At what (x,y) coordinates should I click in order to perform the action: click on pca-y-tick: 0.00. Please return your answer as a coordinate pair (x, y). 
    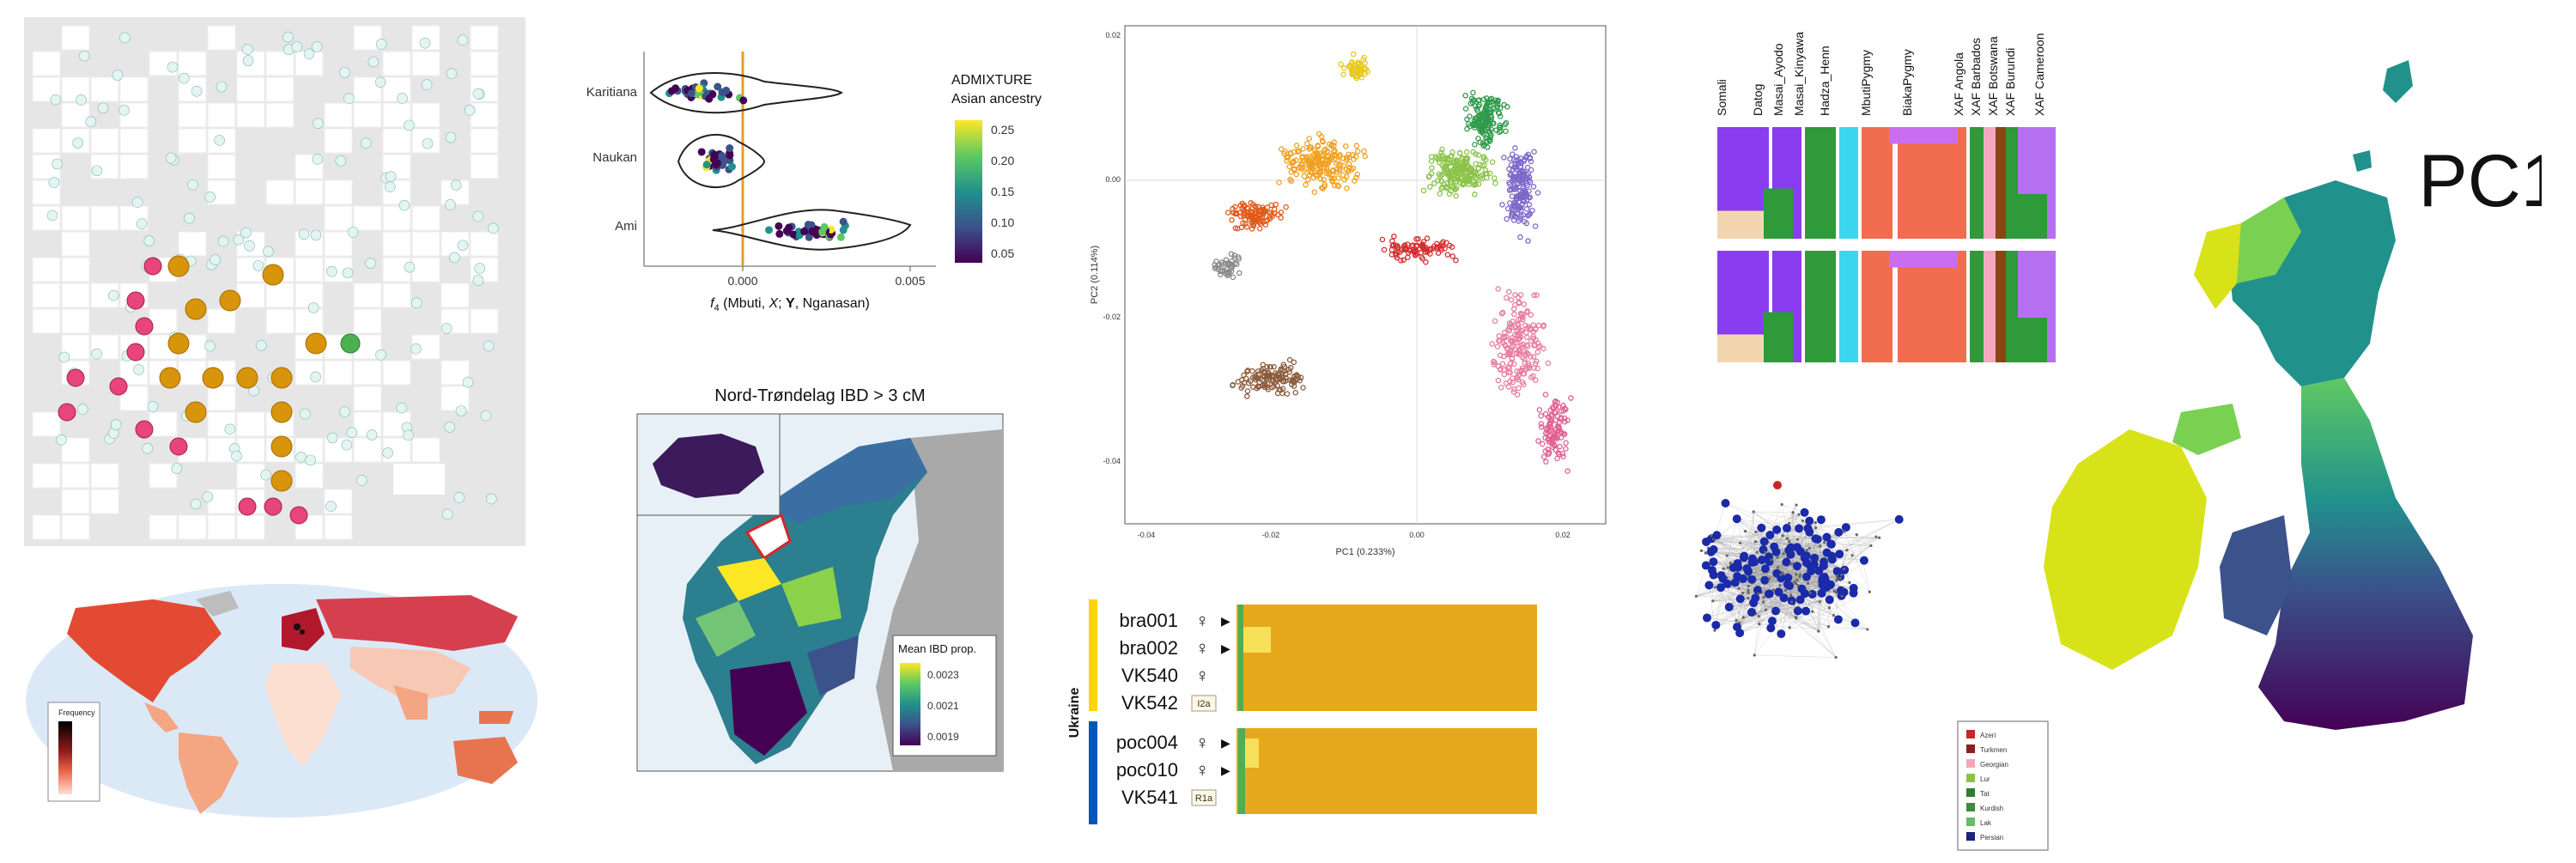
    Looking at the image, I should click on (1113, 179).